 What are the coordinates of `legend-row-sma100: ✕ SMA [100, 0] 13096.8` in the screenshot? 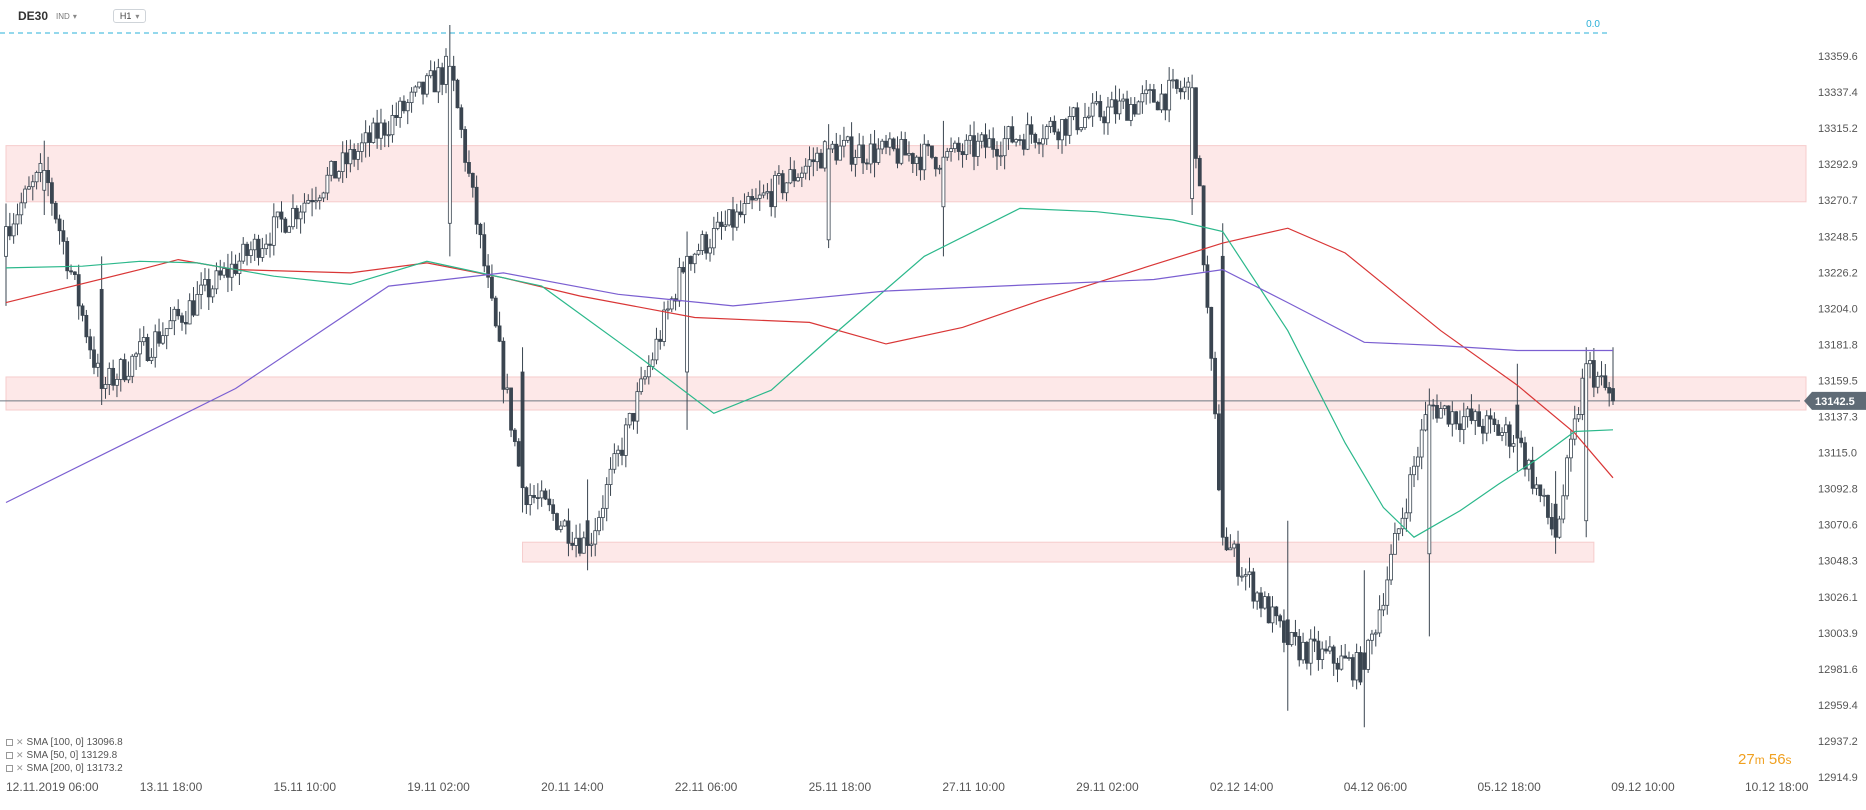 It's located at (64, 742).